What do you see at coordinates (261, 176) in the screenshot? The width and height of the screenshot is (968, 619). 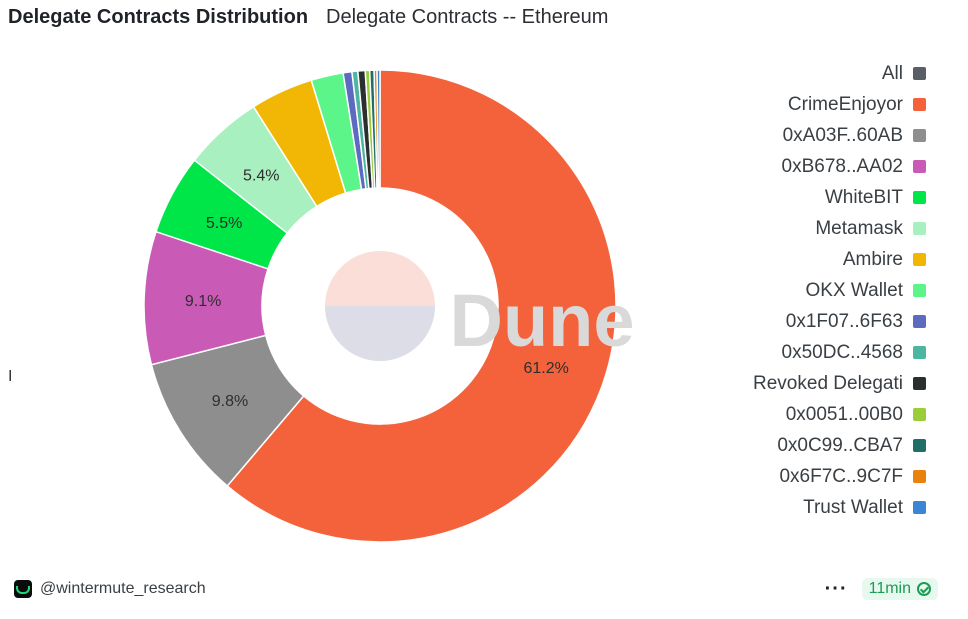 I see `slice-label: 5.4%` at bounding box center [261, 176].